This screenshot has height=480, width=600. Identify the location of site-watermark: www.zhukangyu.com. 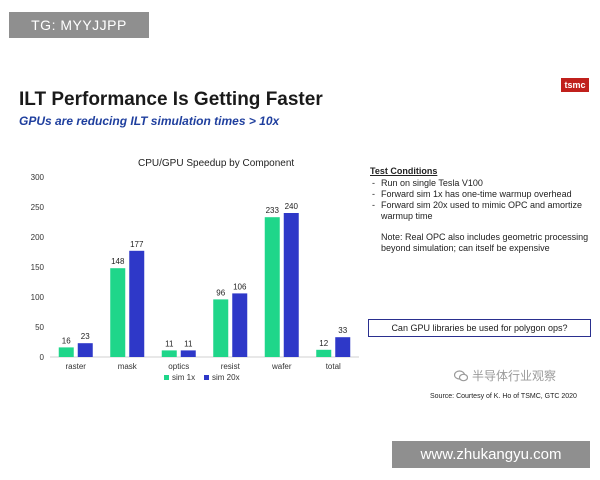
(491, 454).